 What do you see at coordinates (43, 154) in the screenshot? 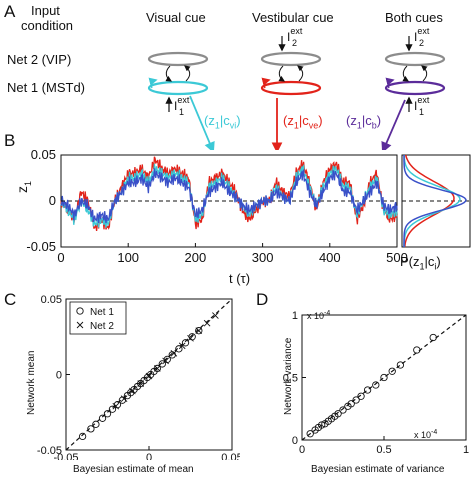
I see `panel-b-ytick-label: 0.05` at bounding box center [43, 154].